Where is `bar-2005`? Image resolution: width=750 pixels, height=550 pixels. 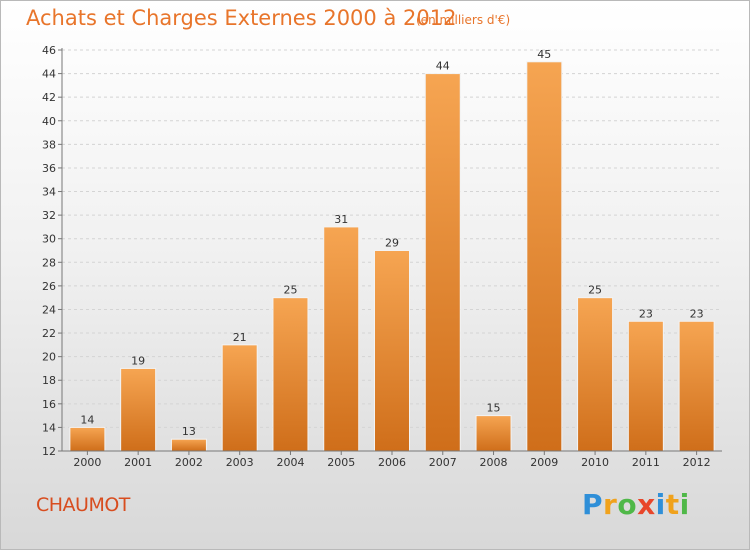 bar-2005 is located at coordinates (341, 339).